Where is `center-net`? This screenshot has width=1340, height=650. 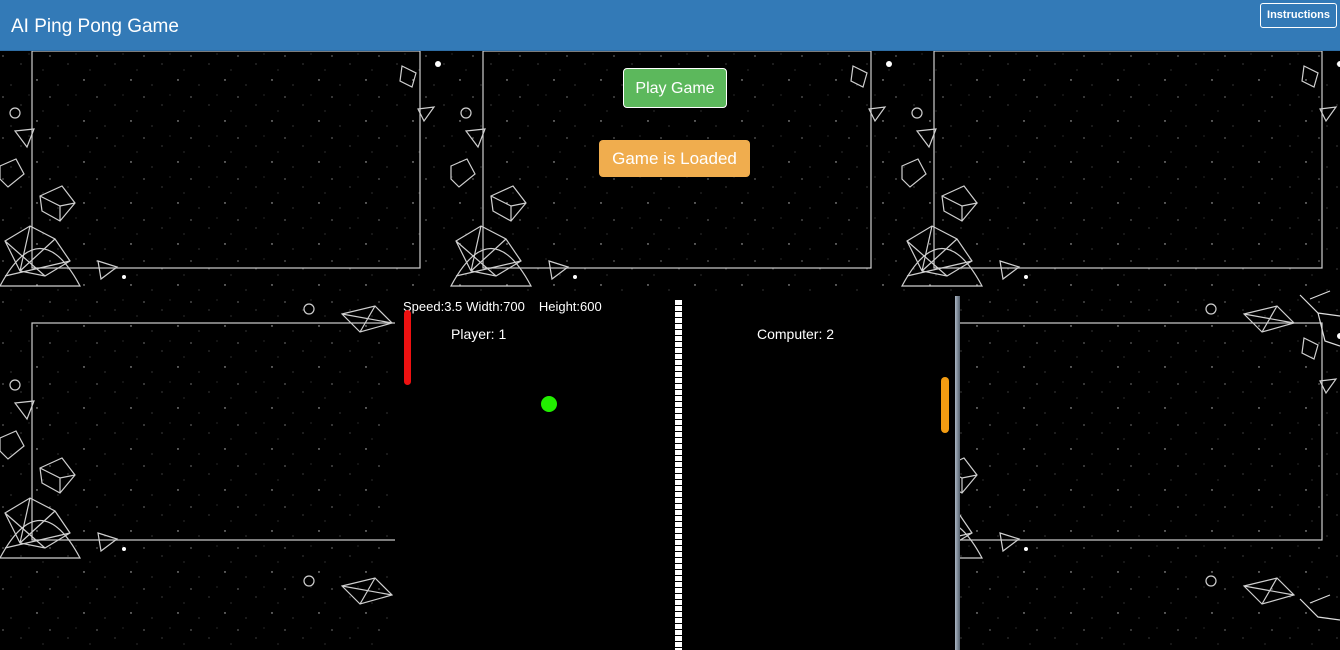 center-net is located at coordinates (678, 475).